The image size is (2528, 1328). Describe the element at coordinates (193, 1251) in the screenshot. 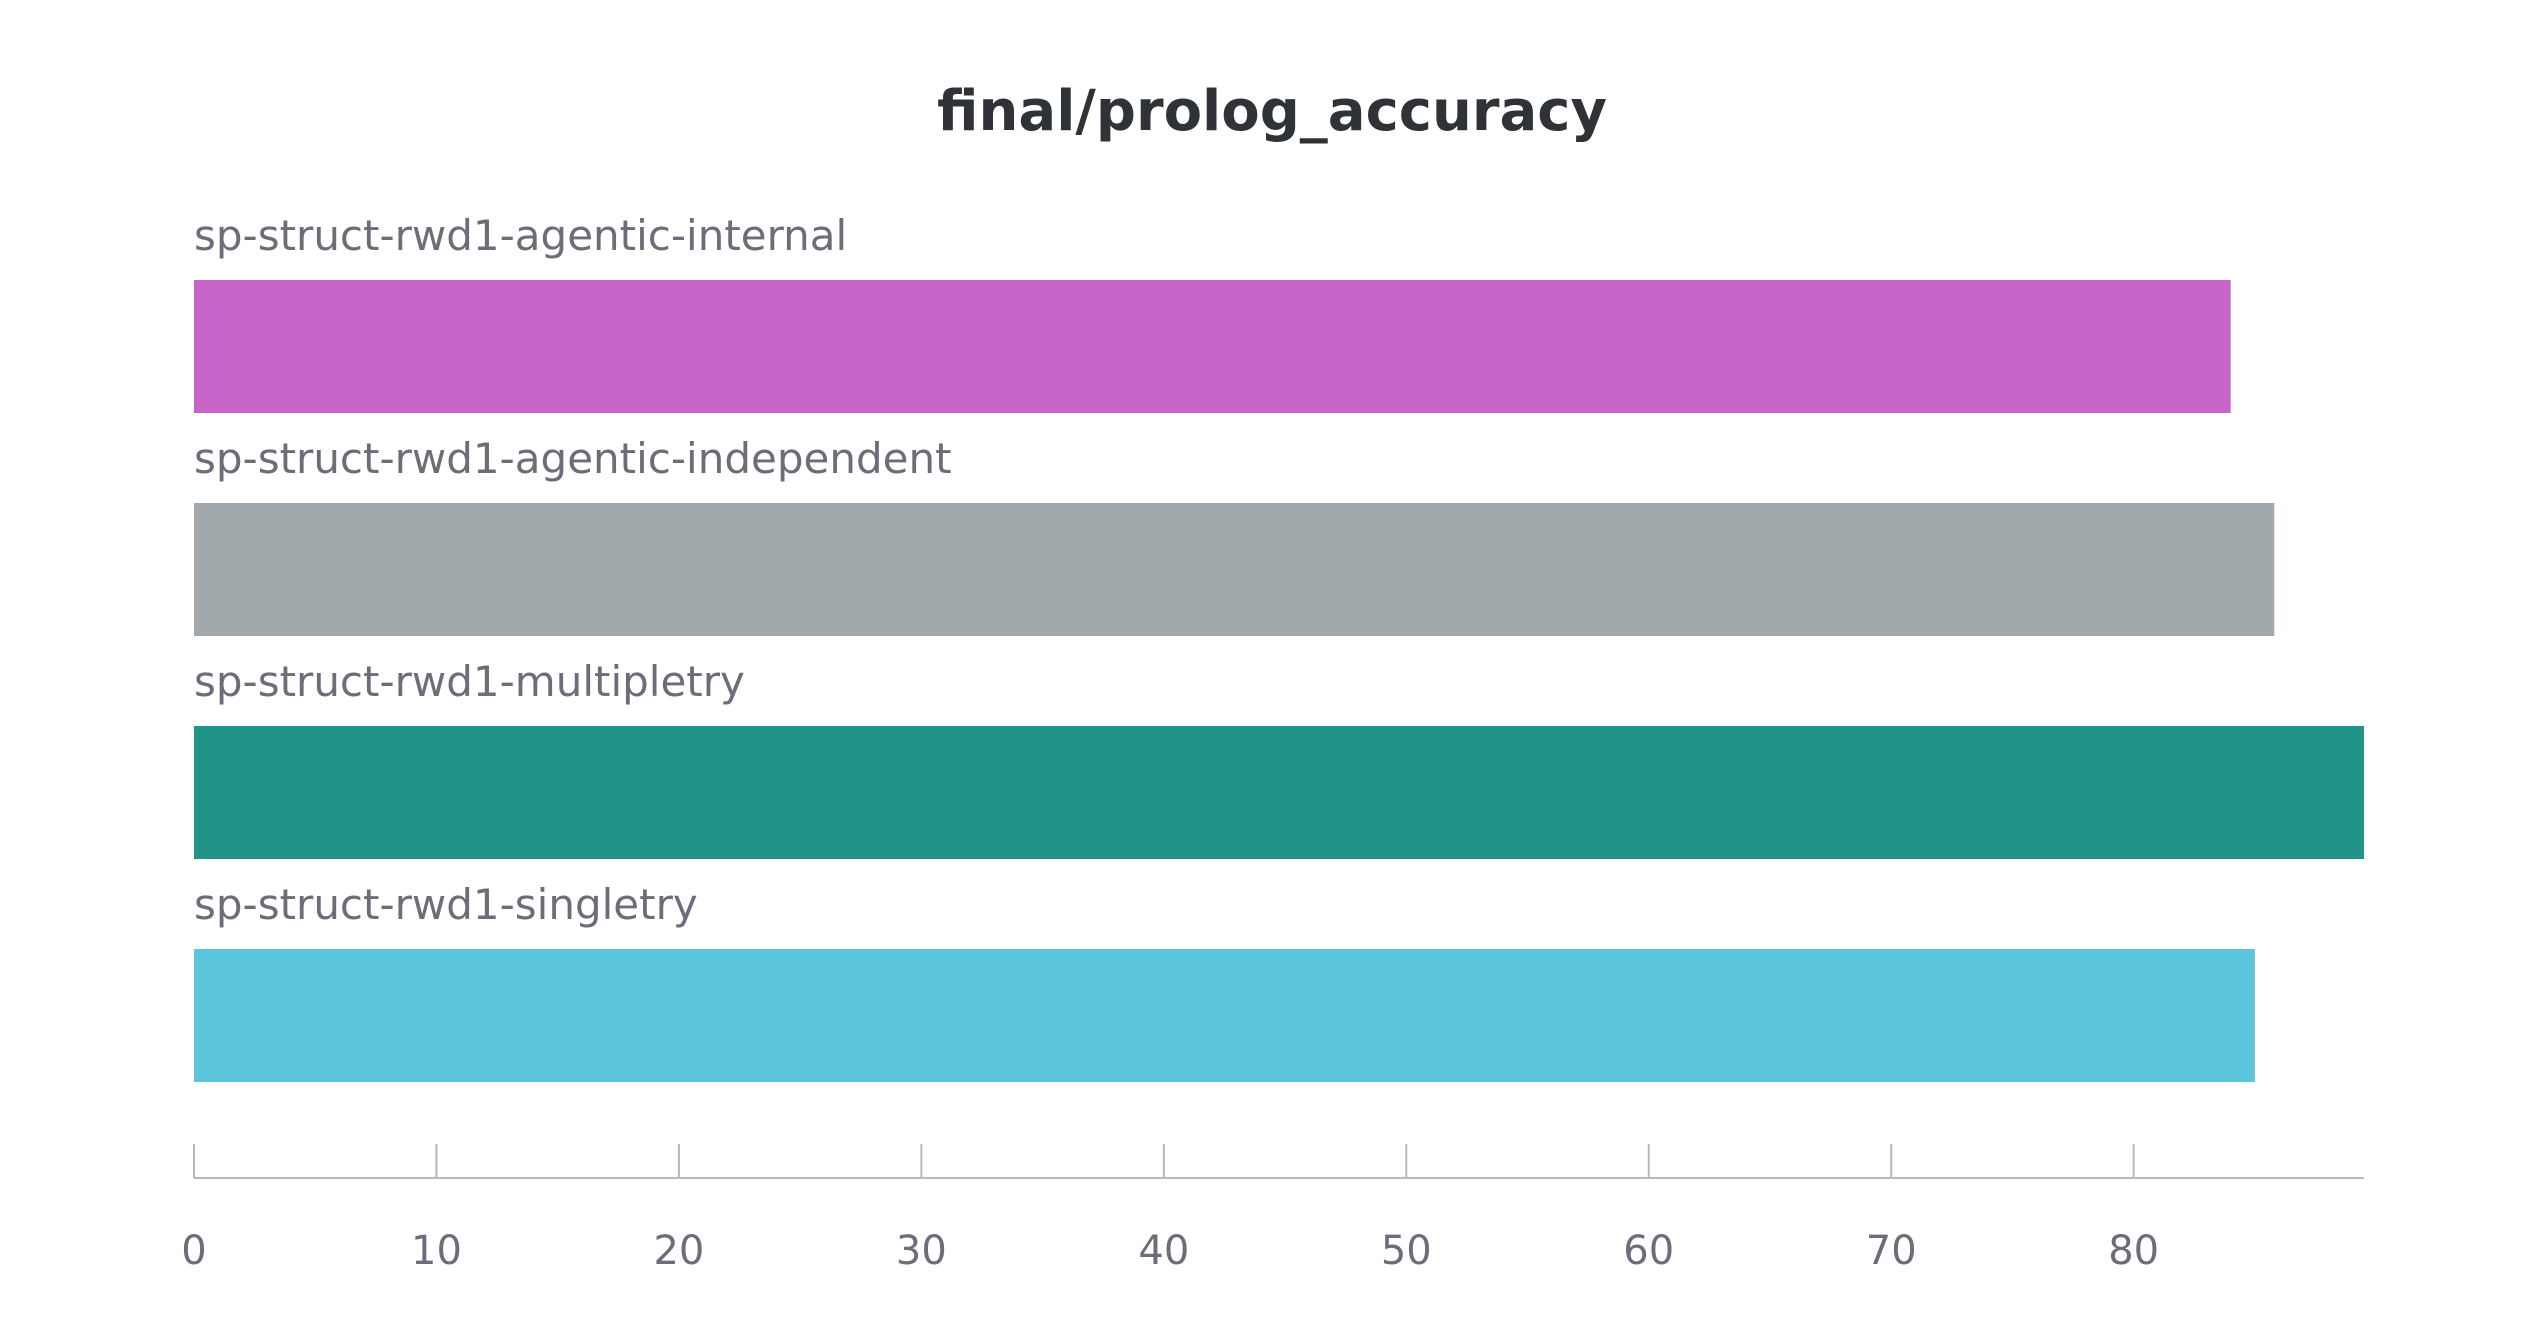

I see `x-tick-label: 0` at that location.